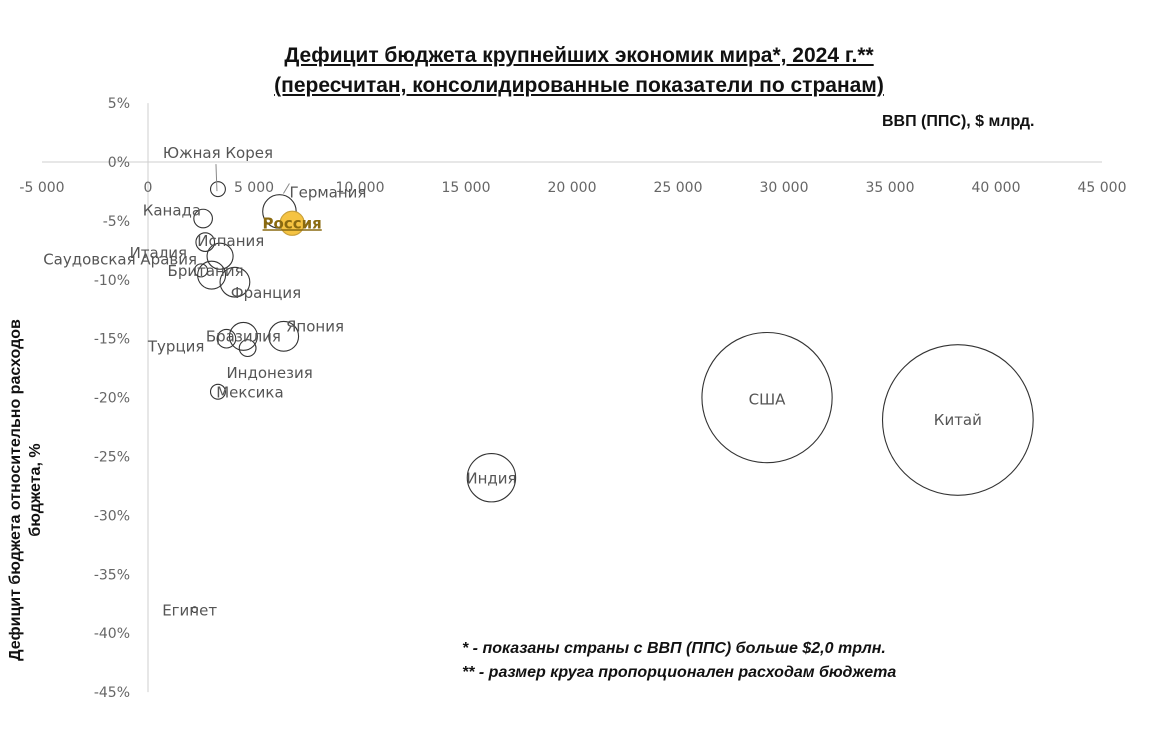 This screenshot has height=730, width=1158. Describe the element at coordinates (235, 282) in the screenshot. I see `bubble-Франция` at that location.